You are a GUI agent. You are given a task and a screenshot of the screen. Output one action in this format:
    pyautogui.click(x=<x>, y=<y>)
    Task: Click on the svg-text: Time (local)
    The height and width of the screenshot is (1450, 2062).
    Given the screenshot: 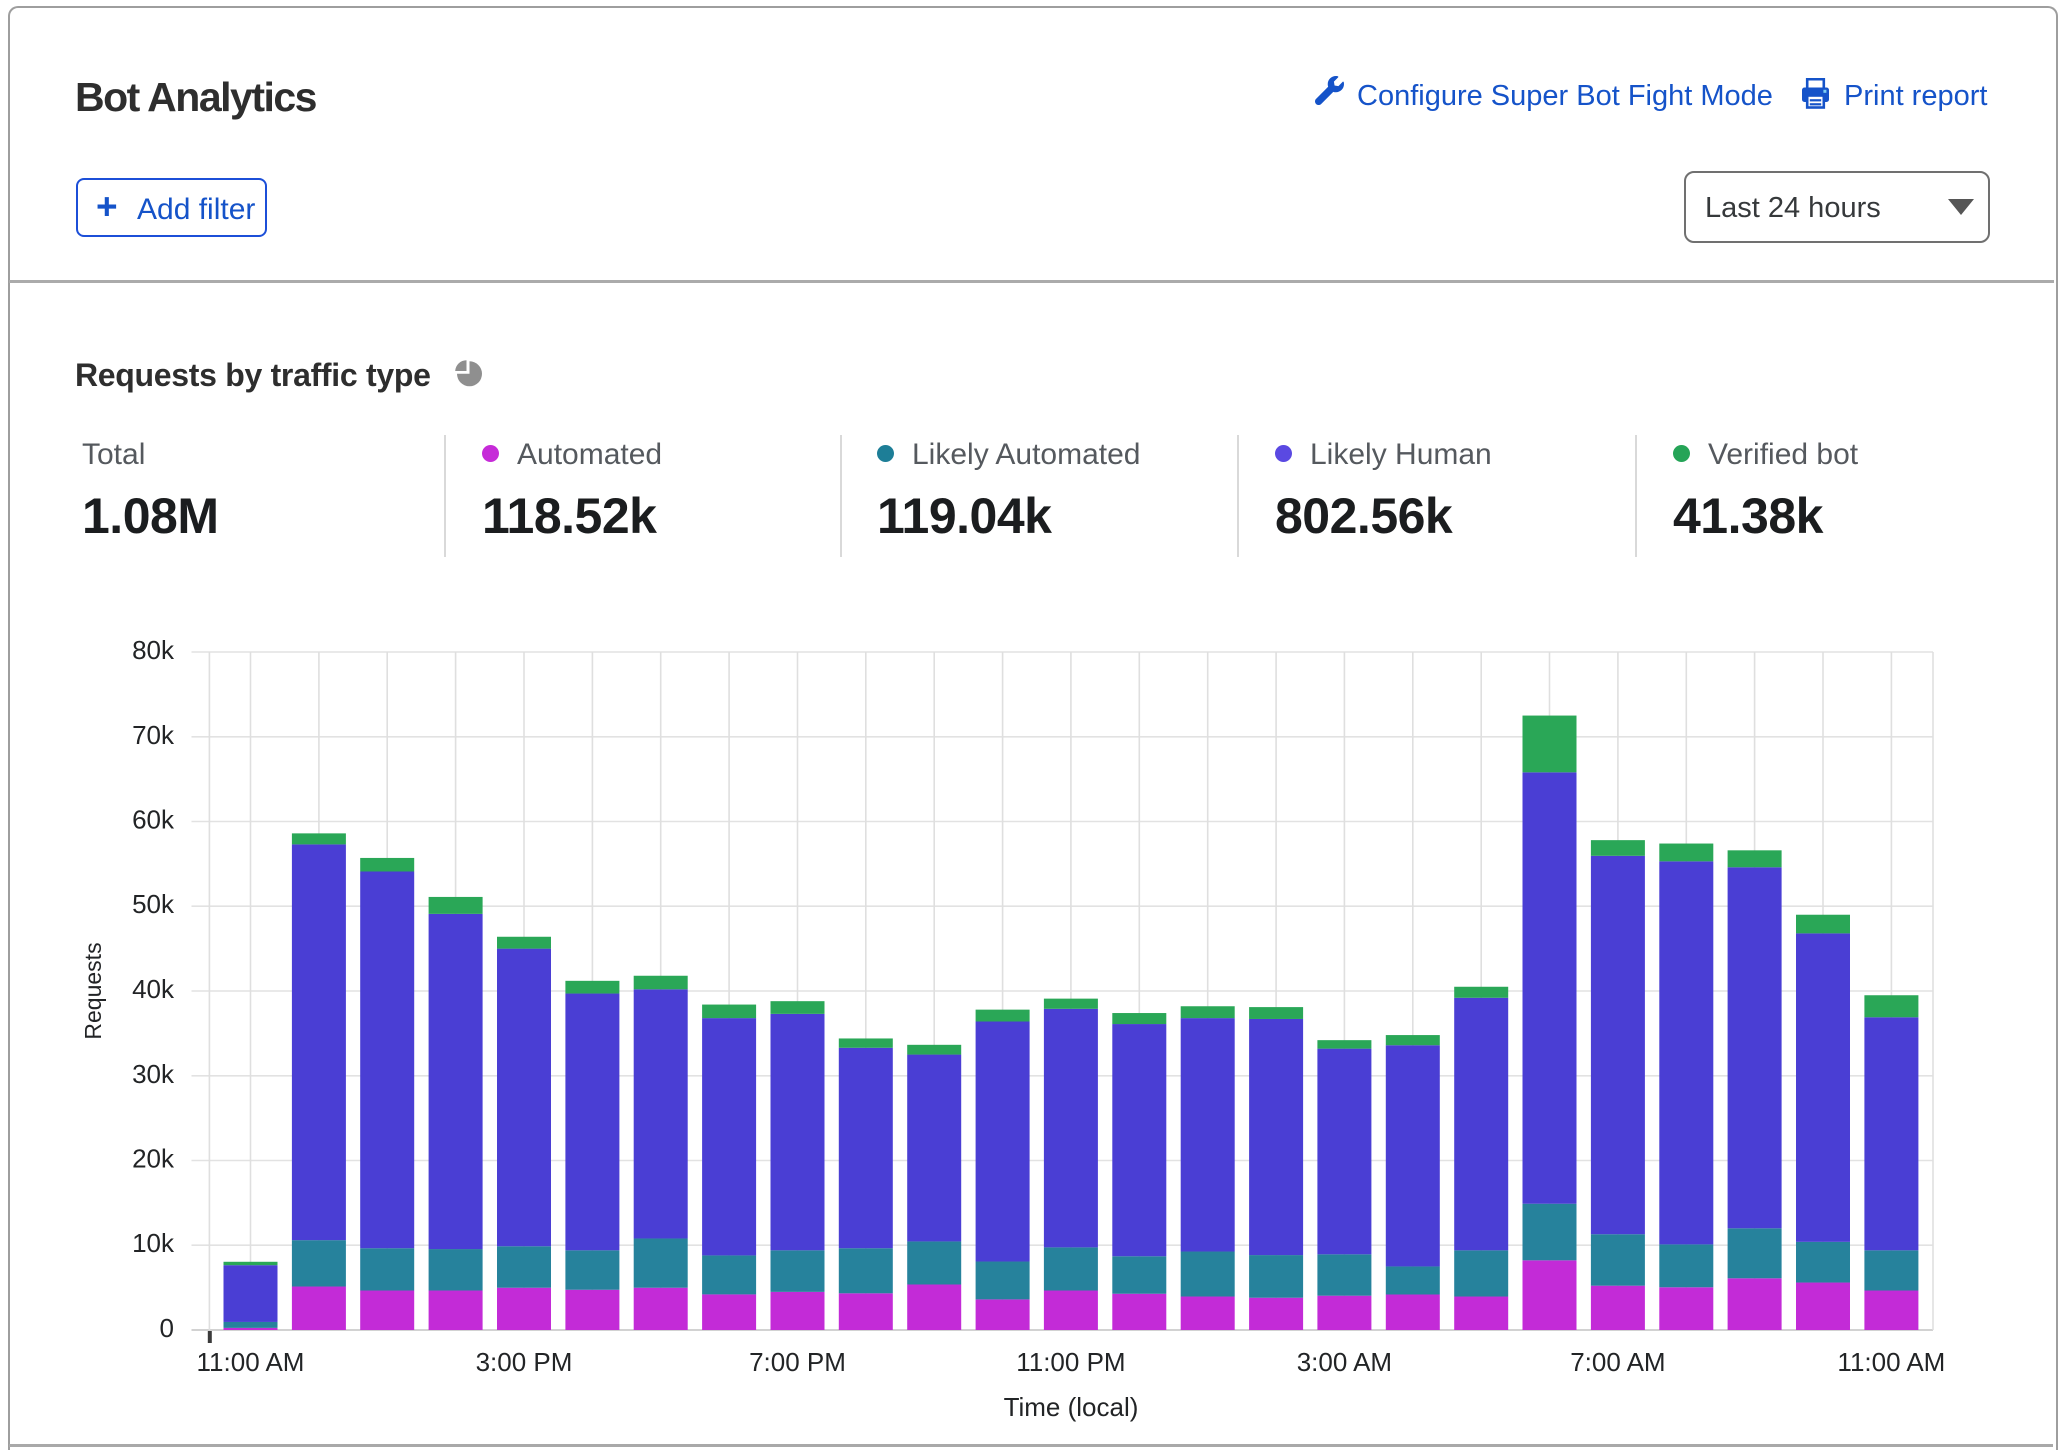 What is the action you would take?
    pyautogui.click(x=1071, y=1407)
    